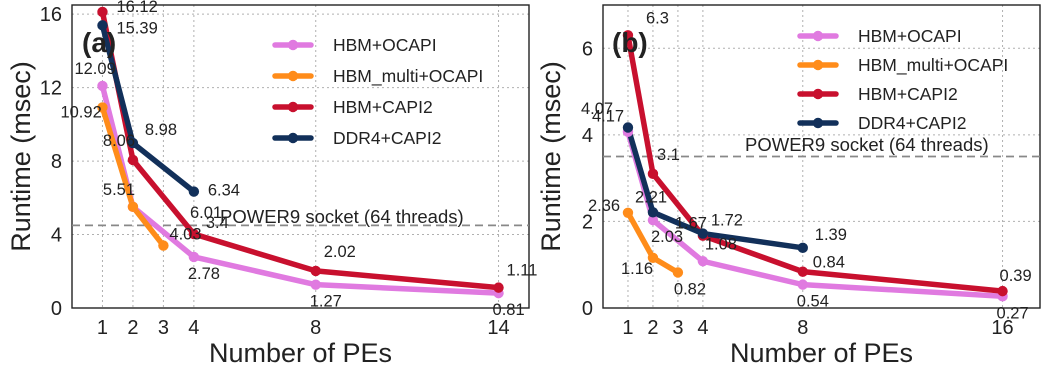 Image resolution: width=1063 pixels, height=368 pixels. Describe the element at coordinates (667, 237) in the screenshot. I see `data-label: 2.03` at that location.